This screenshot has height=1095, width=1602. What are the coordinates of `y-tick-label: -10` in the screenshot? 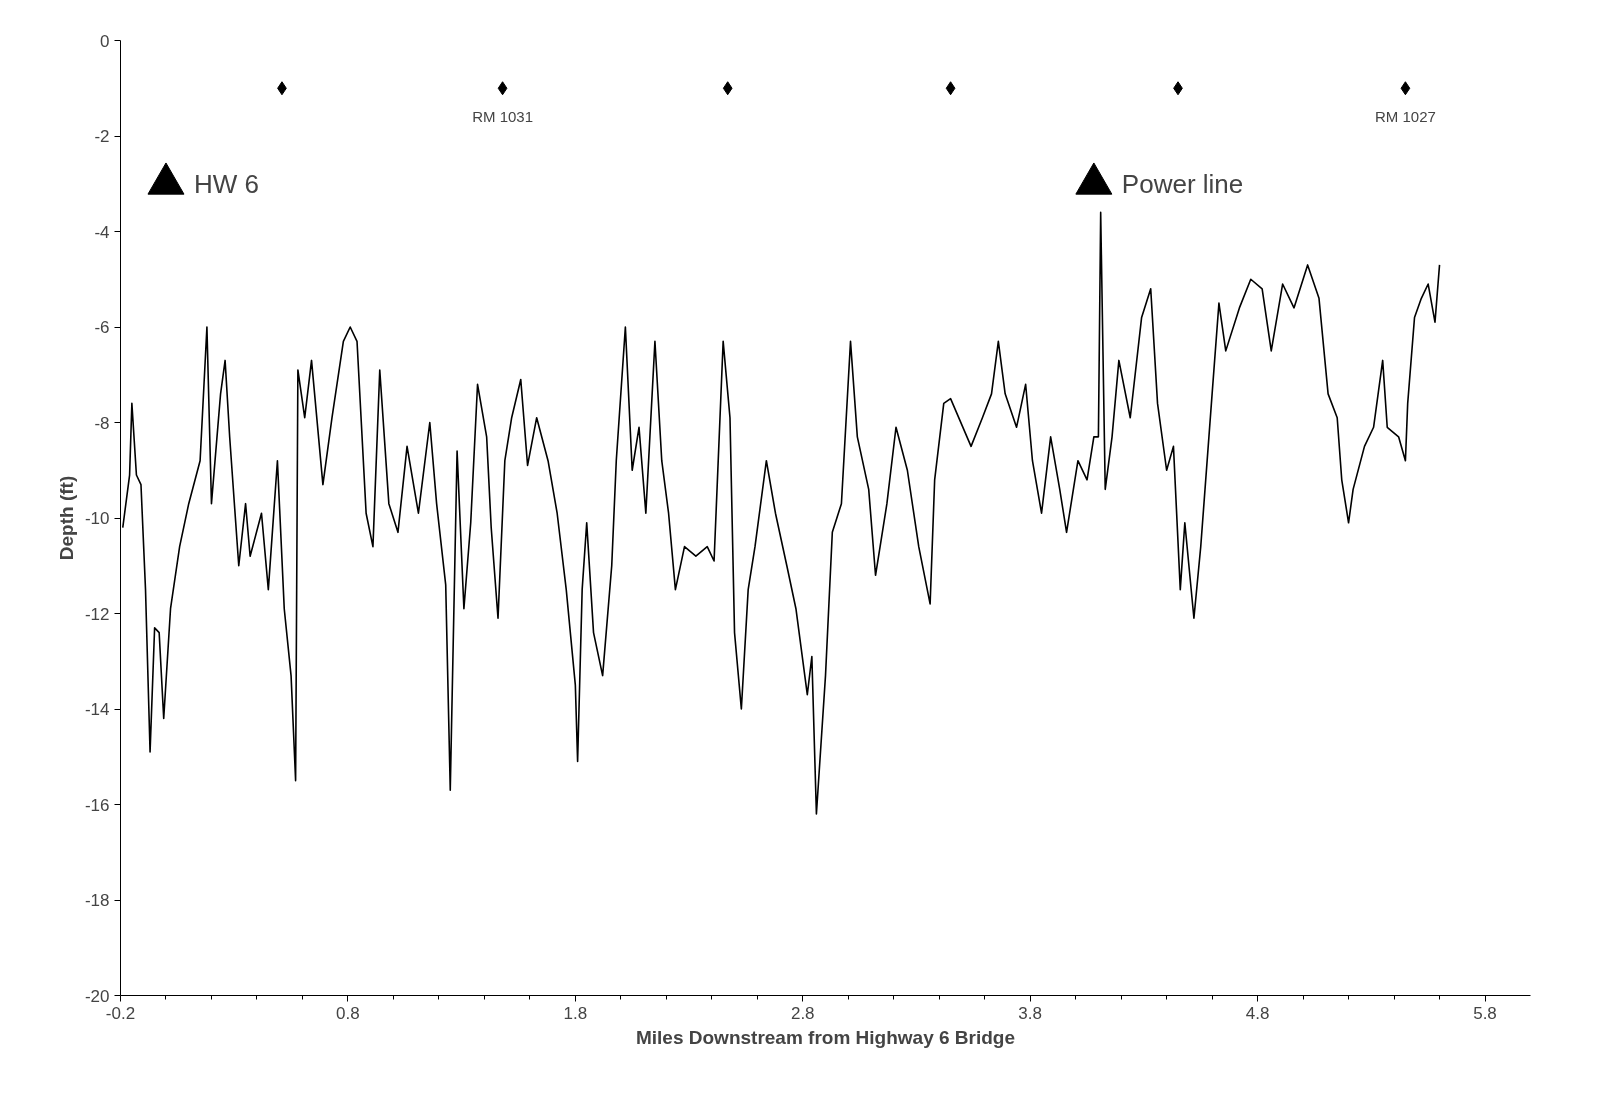 It's located at (97, 518).